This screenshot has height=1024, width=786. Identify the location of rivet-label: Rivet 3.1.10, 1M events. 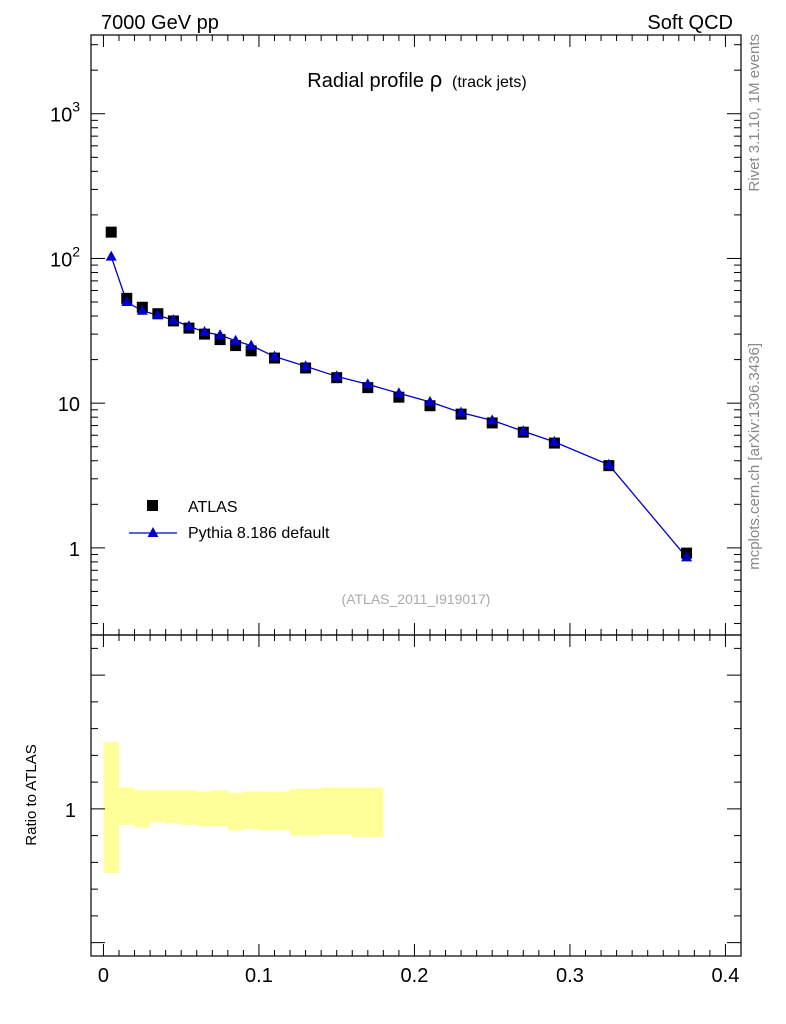
(754, 113).